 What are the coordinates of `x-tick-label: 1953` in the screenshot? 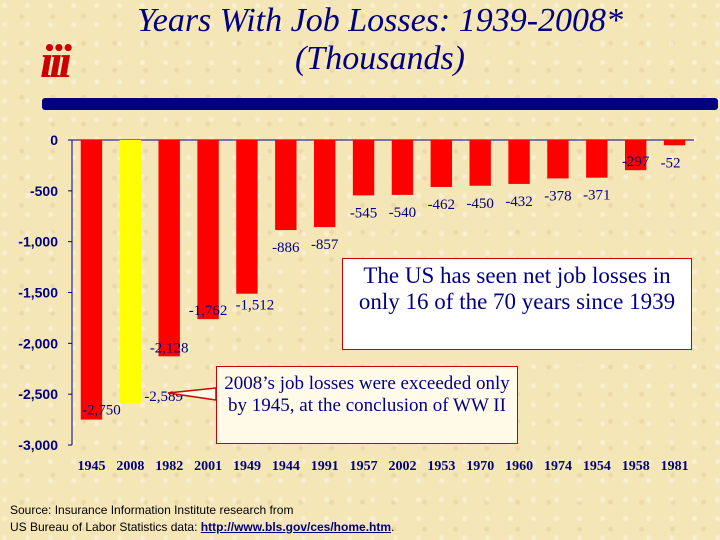 It's located at (441, 466).